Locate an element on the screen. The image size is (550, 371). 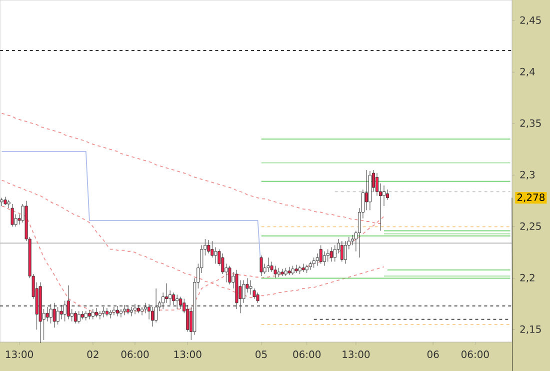
y-tick-label: 2,45 is located at coordinates (530, 20).